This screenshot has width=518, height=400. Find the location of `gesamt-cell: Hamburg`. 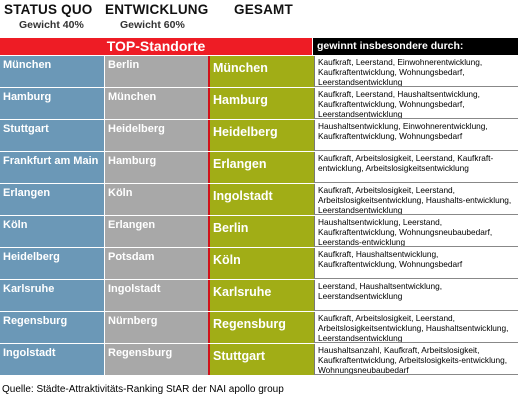

gesamt-cell: Hamburg is located at coordinates (261, 103).